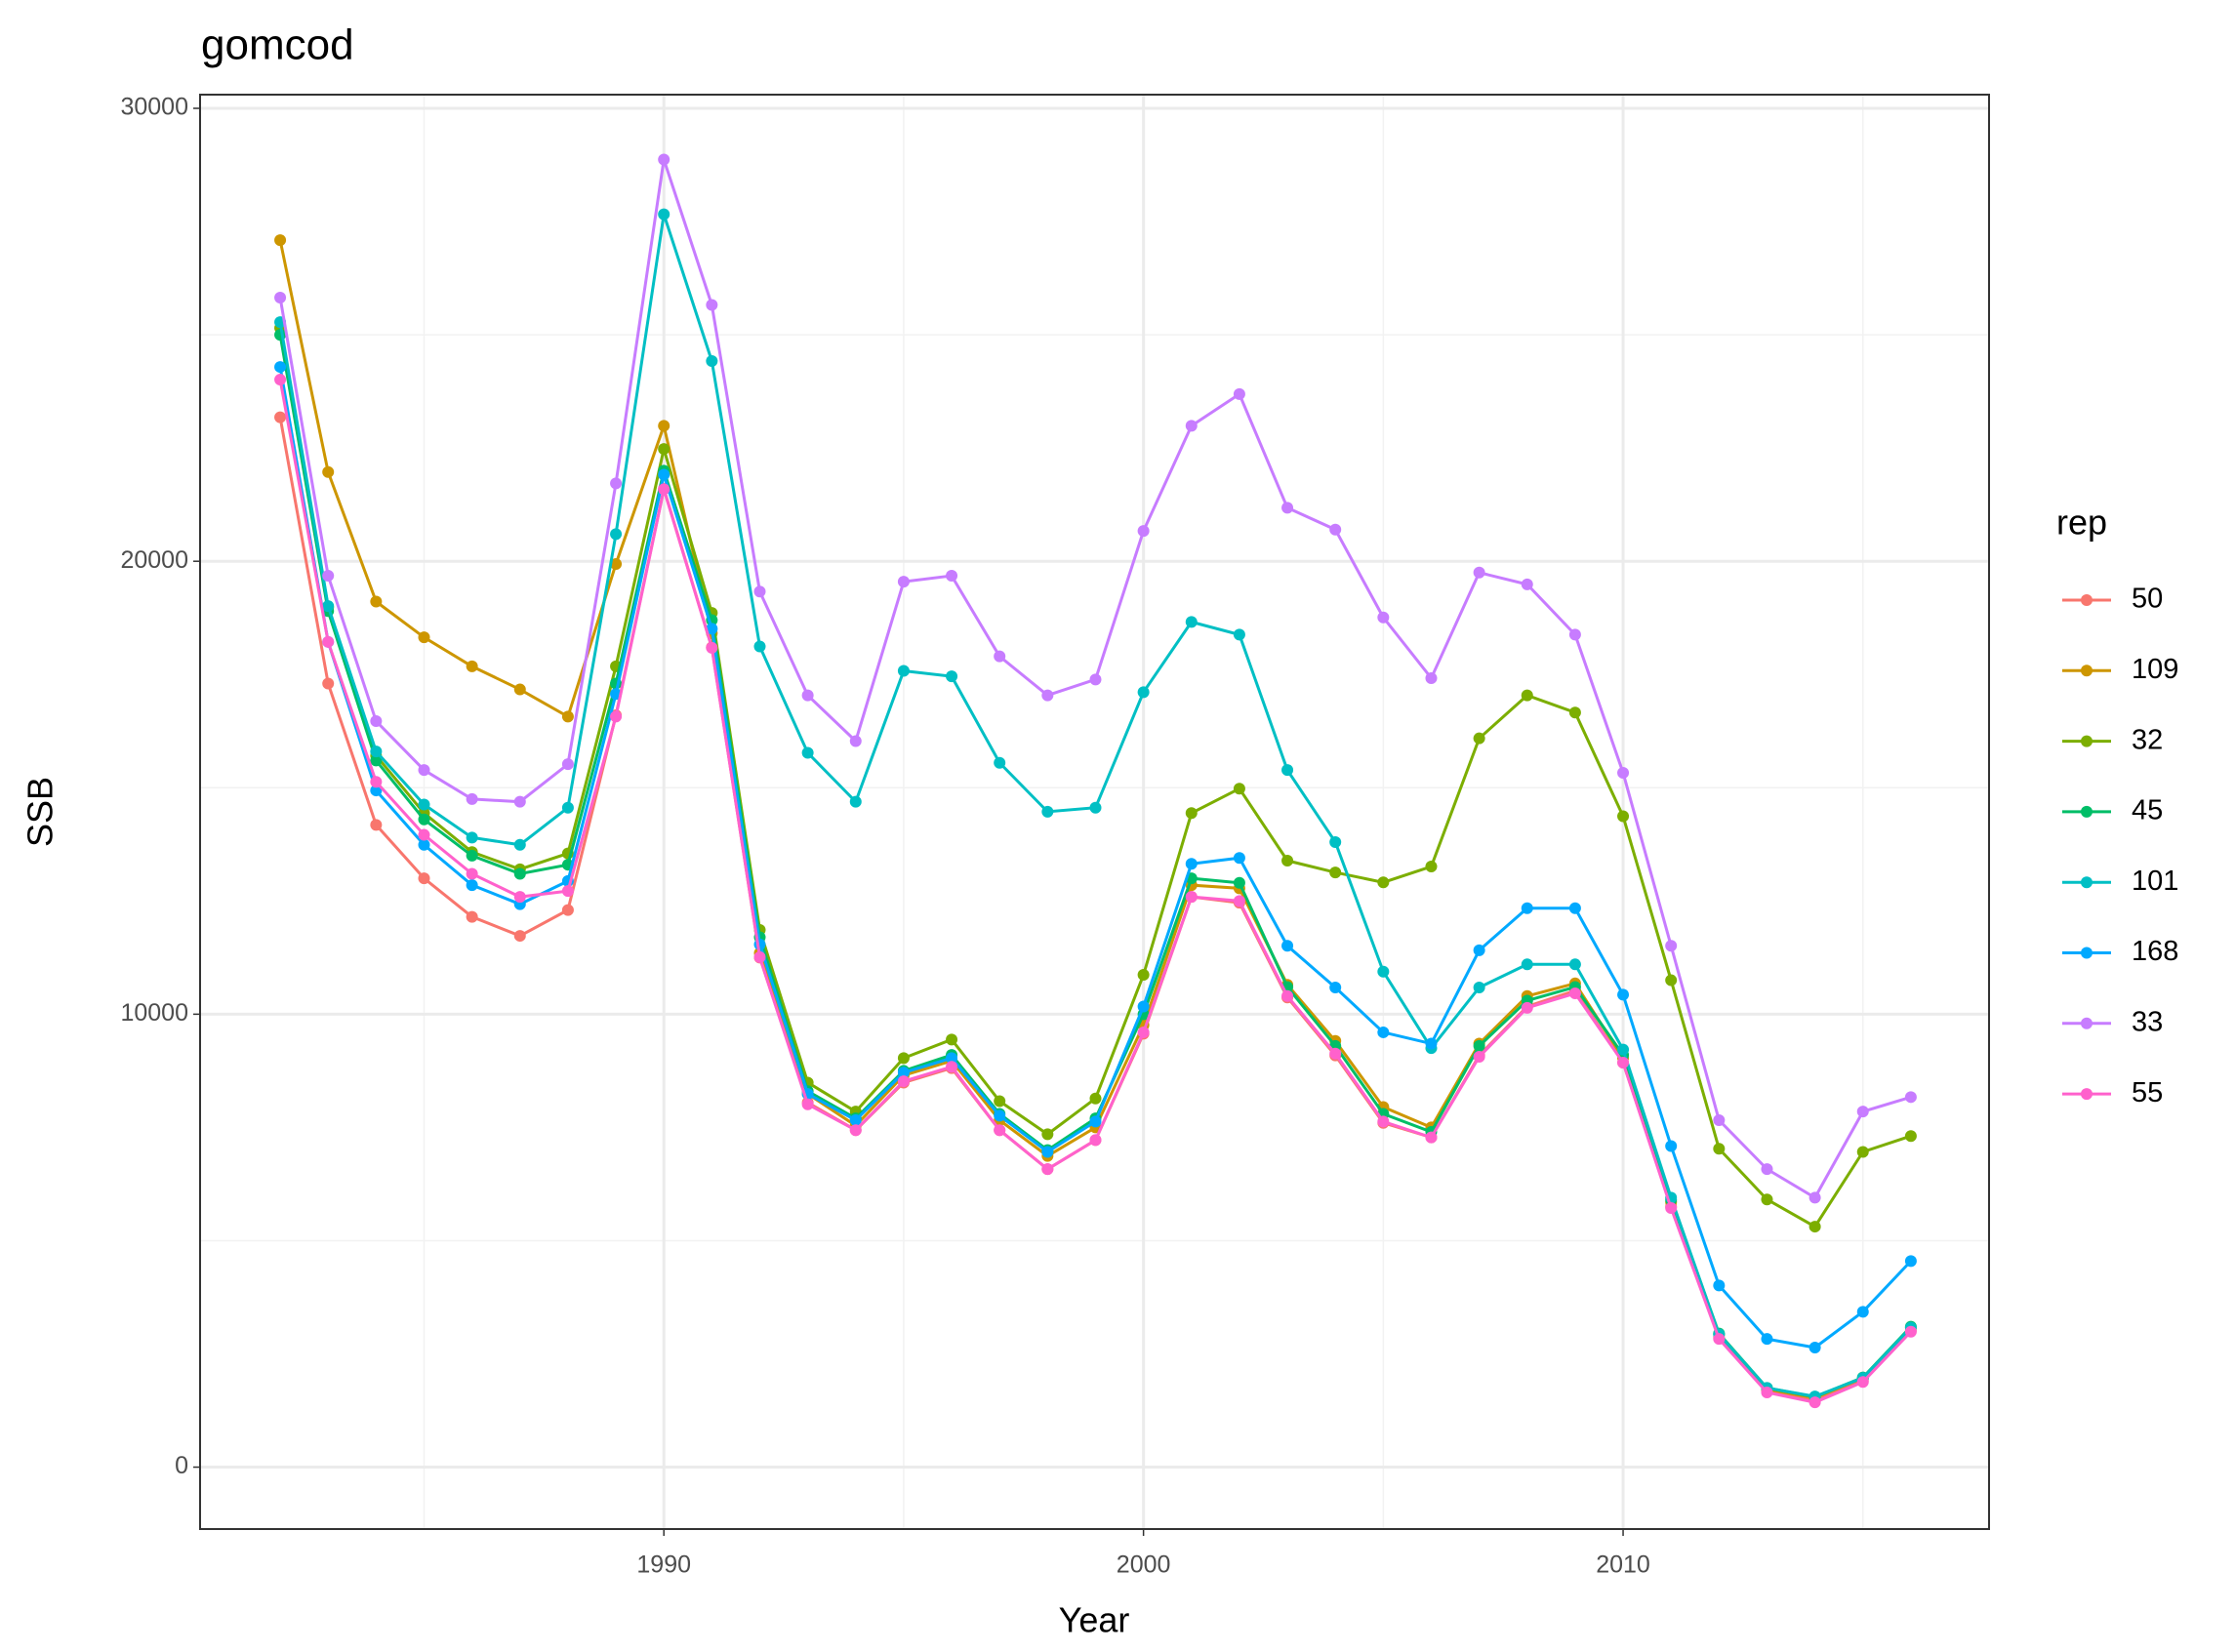  What do you see at coordinates (2155, 882) in the screenshot?
I see `legend-label: 101` at bounding box center [2155, 882].